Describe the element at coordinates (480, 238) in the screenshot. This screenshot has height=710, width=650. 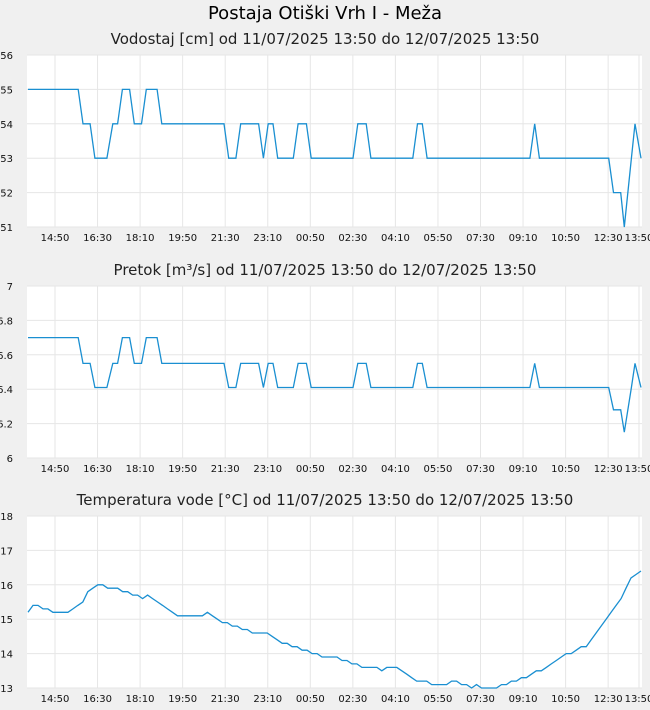
I see `water-level-xtick-label: 07:30` at that location.